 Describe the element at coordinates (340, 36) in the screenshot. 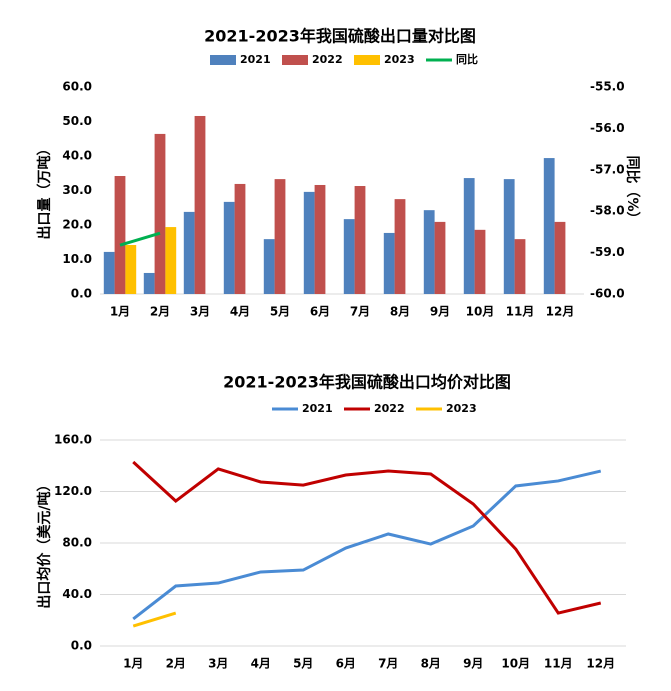

I see `chart-title: 2021-2023年我国硫酸出口量对比图` at that location.